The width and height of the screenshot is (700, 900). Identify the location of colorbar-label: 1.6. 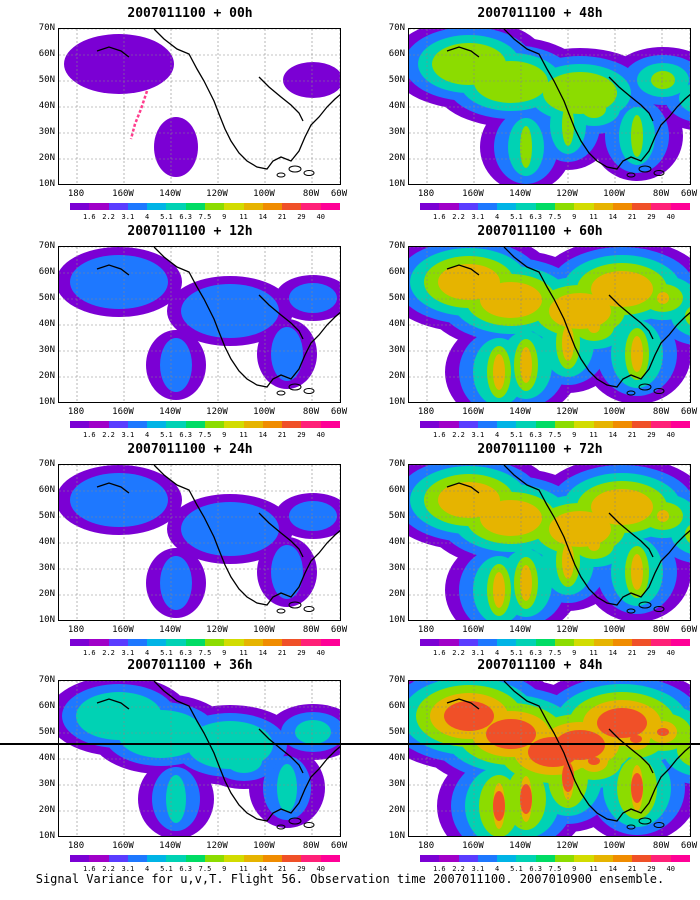
(439, 653).